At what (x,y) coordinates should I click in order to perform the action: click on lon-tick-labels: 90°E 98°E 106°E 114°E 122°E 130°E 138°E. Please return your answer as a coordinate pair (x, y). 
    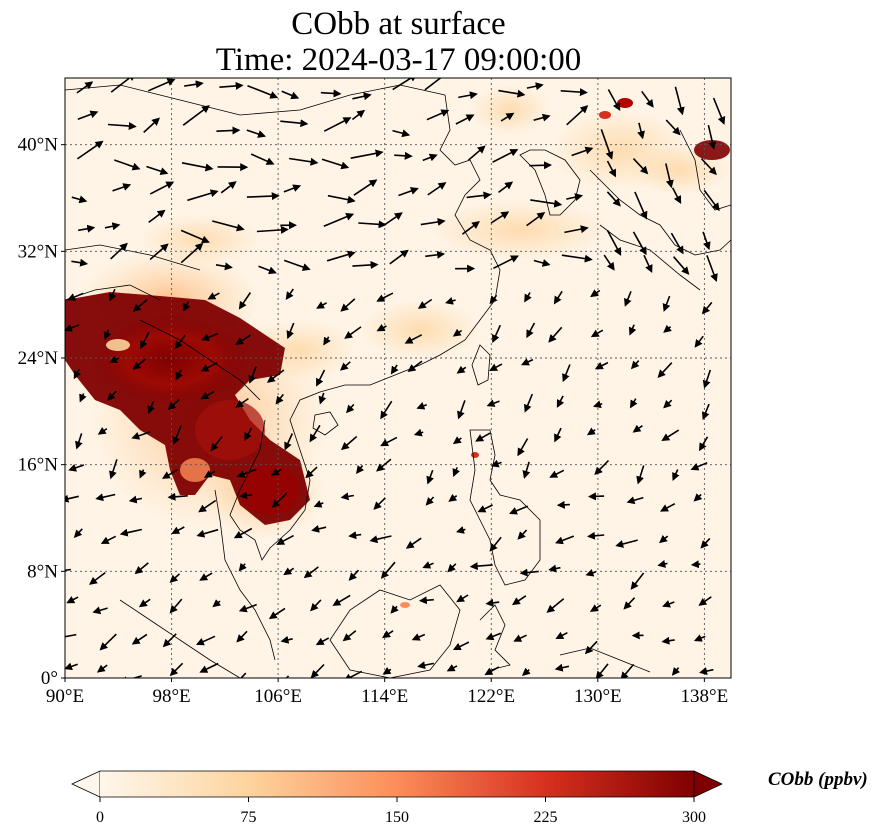
    Looking at the image, I should click on (387, 692).